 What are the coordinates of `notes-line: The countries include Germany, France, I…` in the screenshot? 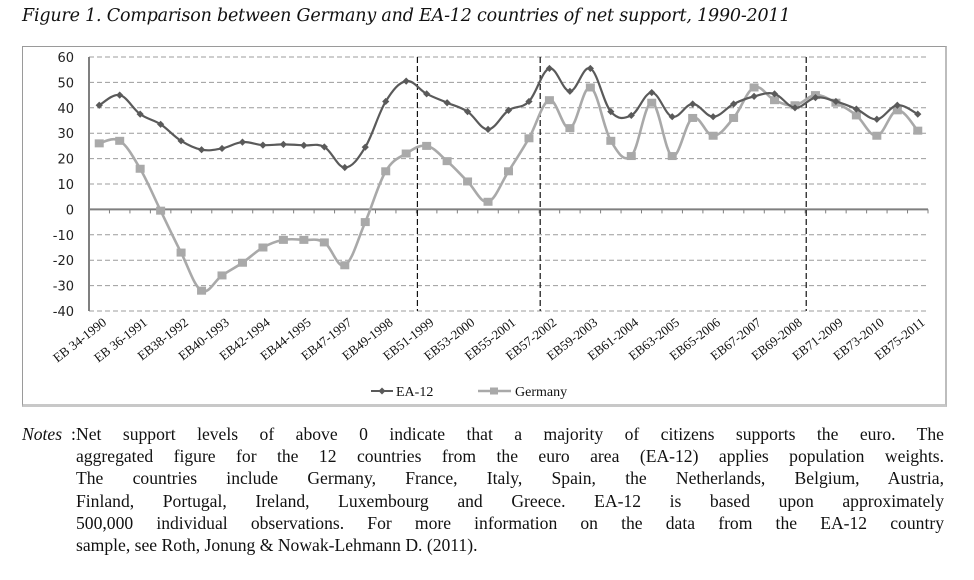 It's located at (510, 478).